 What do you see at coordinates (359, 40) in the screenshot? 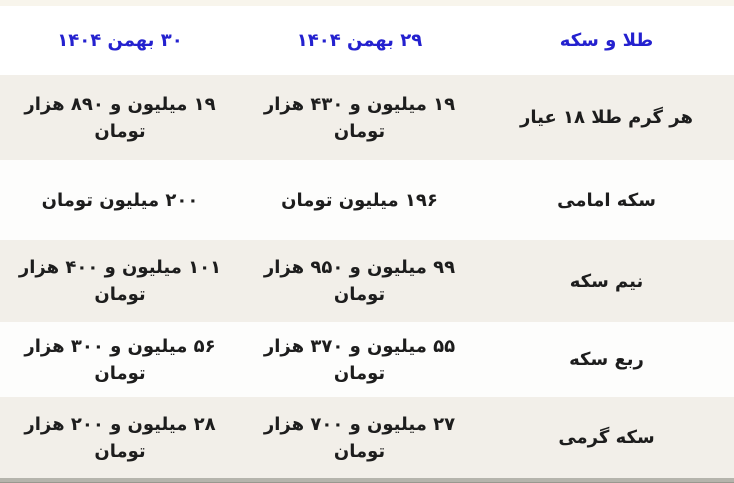
I see `column-header-date-29-bahman-1404: ۲۹ بهمن ۱۴۰۴` at bounding box center [359, 40].